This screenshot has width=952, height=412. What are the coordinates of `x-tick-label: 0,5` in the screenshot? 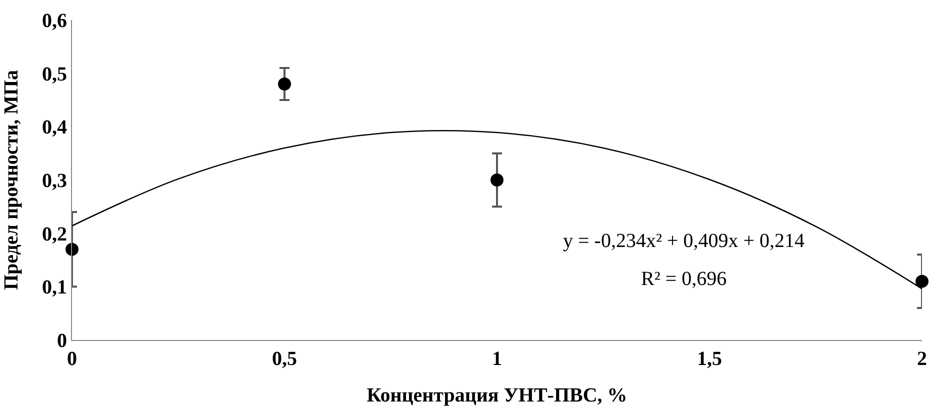 It's located at (284, 359).